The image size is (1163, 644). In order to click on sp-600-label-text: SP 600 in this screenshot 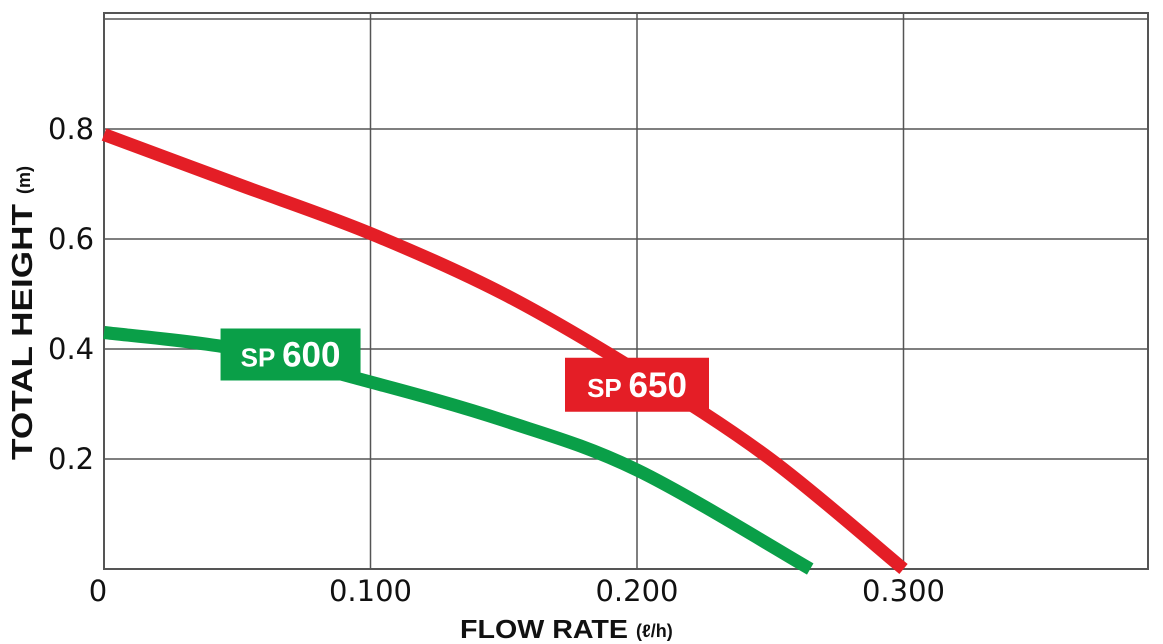, I will do `click(291, 355)`.